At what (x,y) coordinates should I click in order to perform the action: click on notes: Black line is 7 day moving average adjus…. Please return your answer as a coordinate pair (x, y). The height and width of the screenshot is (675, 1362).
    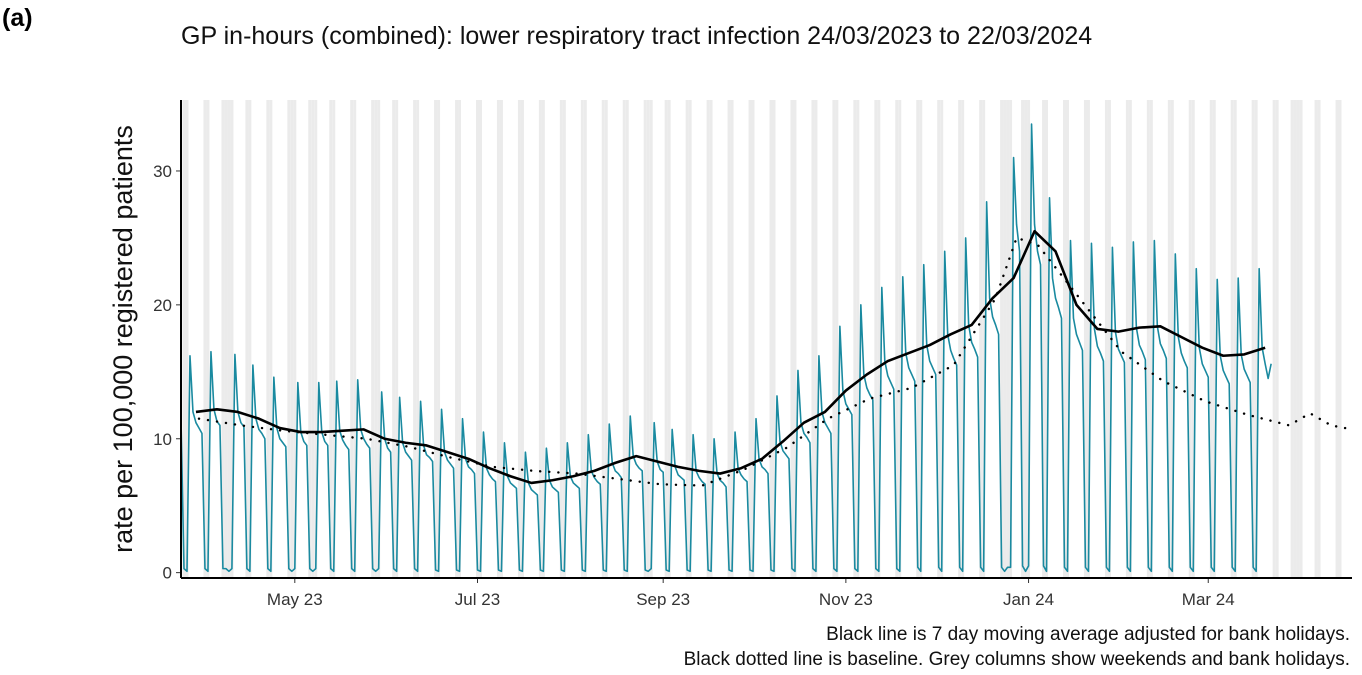
    Looking at the image, I should click on (1017, 647).